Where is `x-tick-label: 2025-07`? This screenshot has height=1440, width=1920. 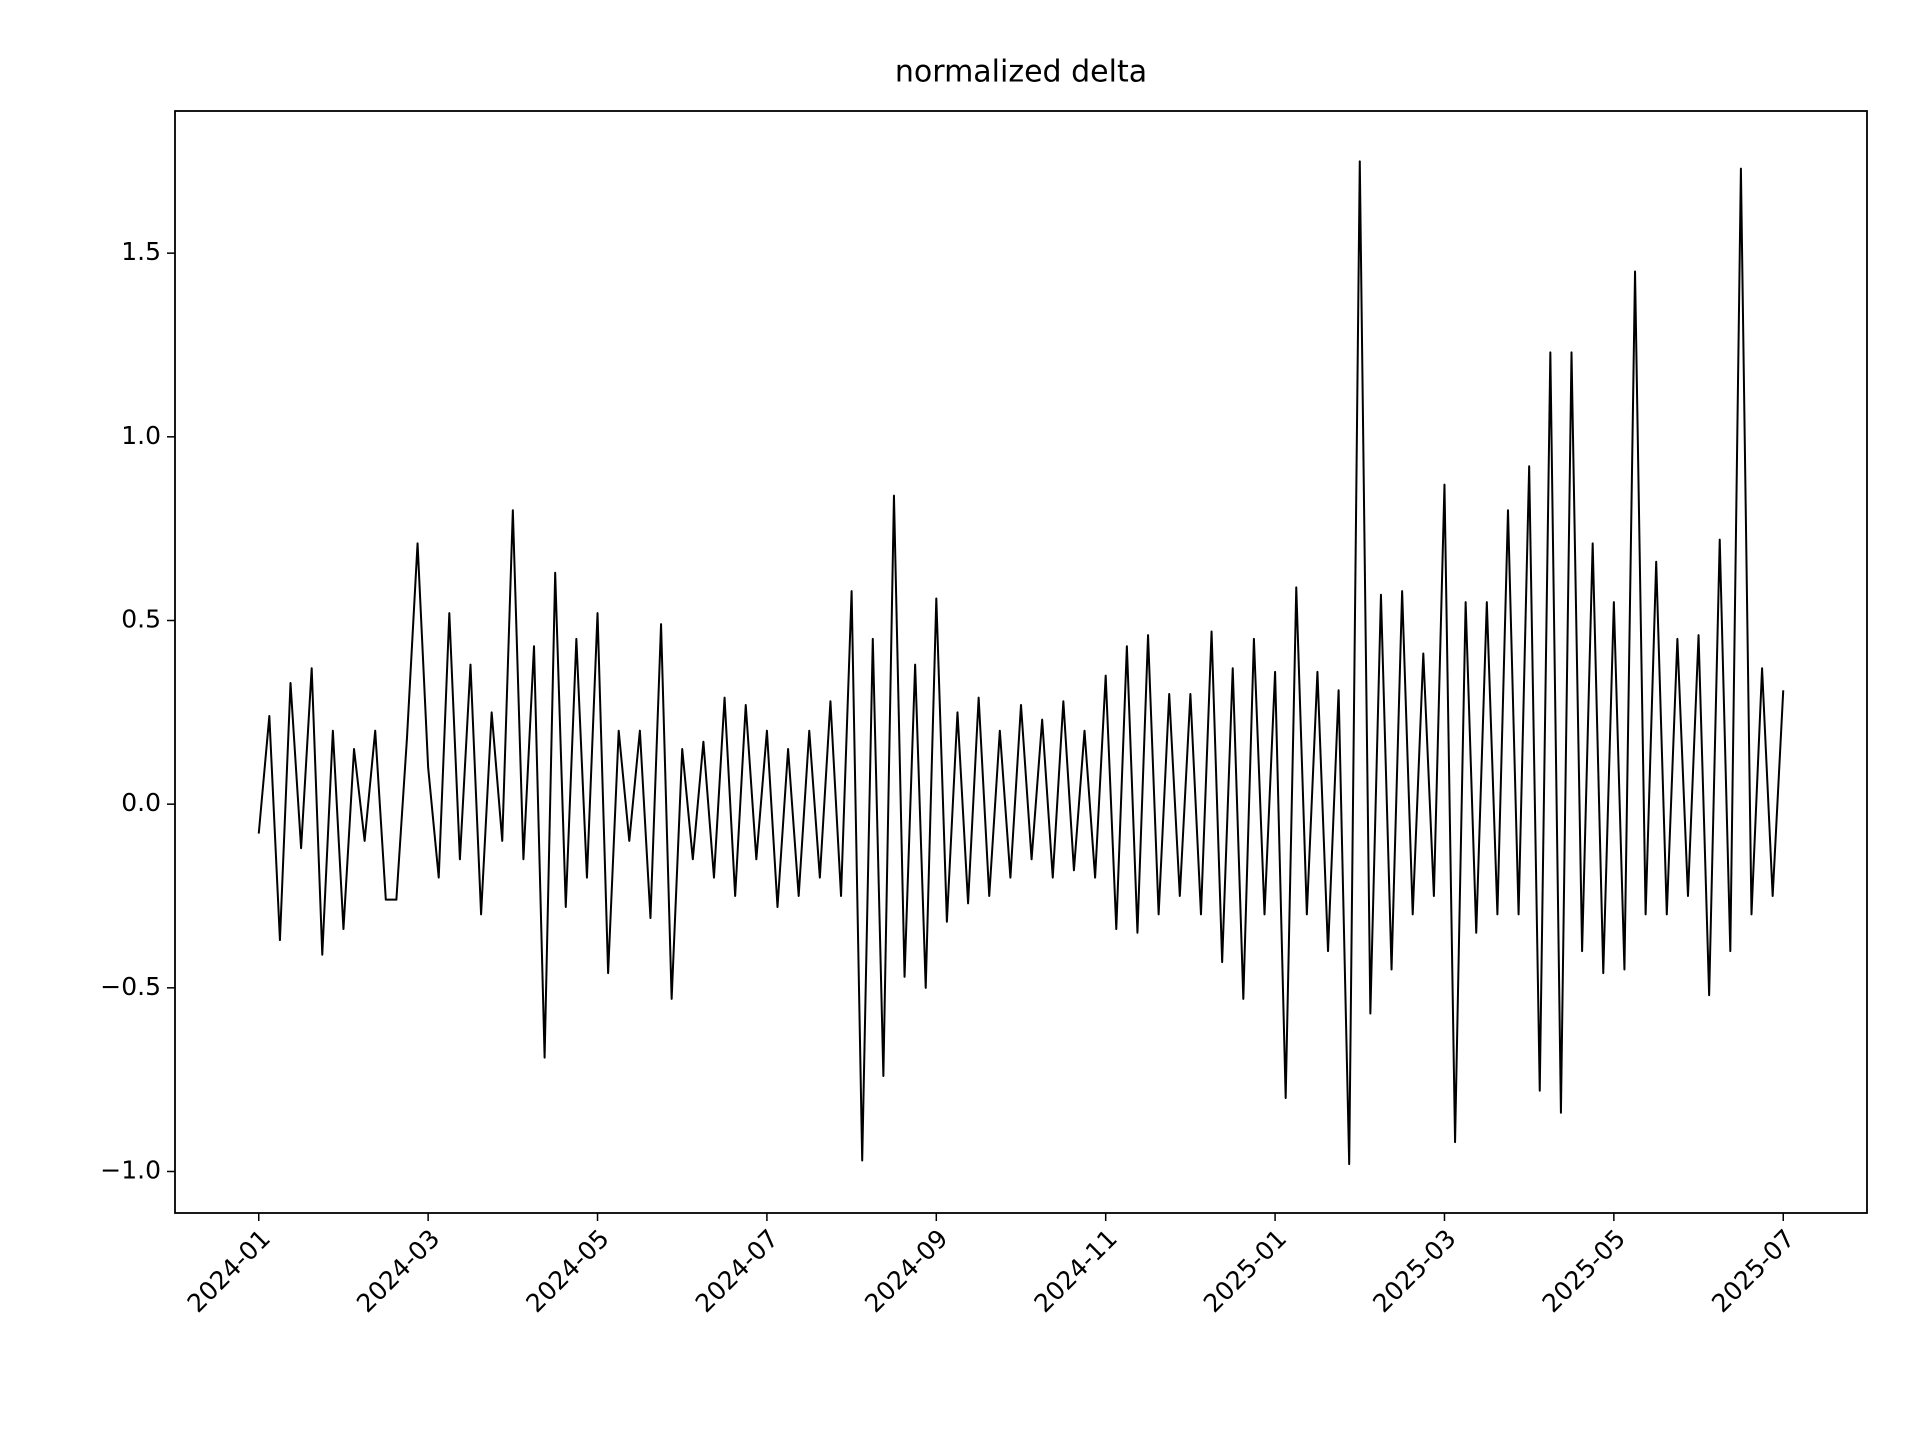 x-tick-label: 2025-07 is located at coordinates (1753, 1271).